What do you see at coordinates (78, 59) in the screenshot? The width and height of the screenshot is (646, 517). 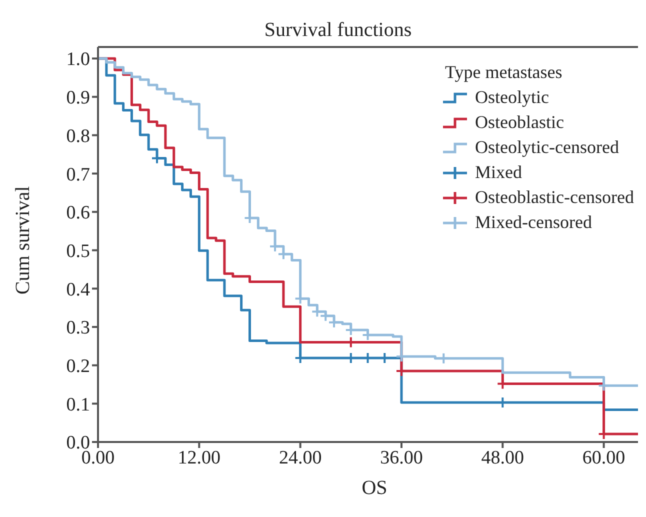 I see `y-tick-label: 1.0` at bounding box center [78, 59].